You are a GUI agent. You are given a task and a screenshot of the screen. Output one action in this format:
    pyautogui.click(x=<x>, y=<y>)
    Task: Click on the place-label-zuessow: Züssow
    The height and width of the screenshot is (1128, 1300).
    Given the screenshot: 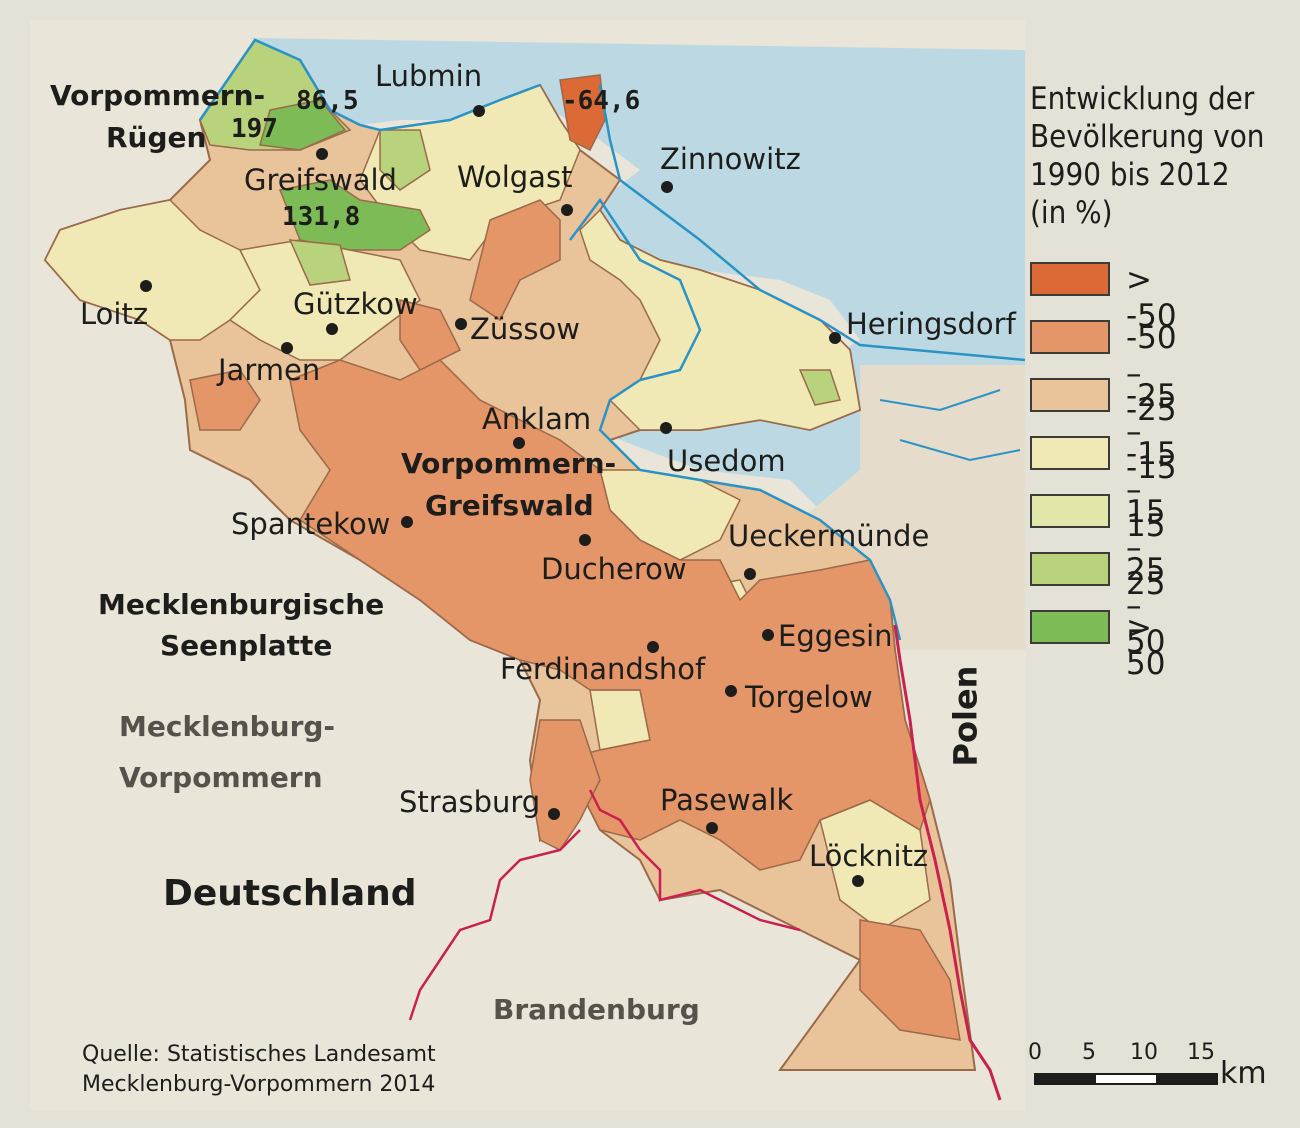 What is the action you would take?
    pyautogui.click(x=525, y=329)
    